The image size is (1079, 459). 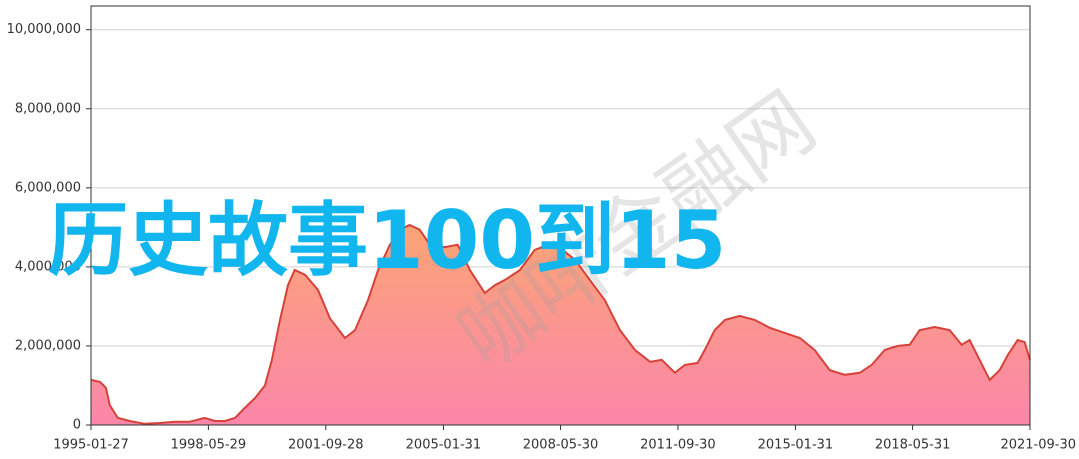 I want to click on y-tick-label: 0, so click(x=77, y=425).